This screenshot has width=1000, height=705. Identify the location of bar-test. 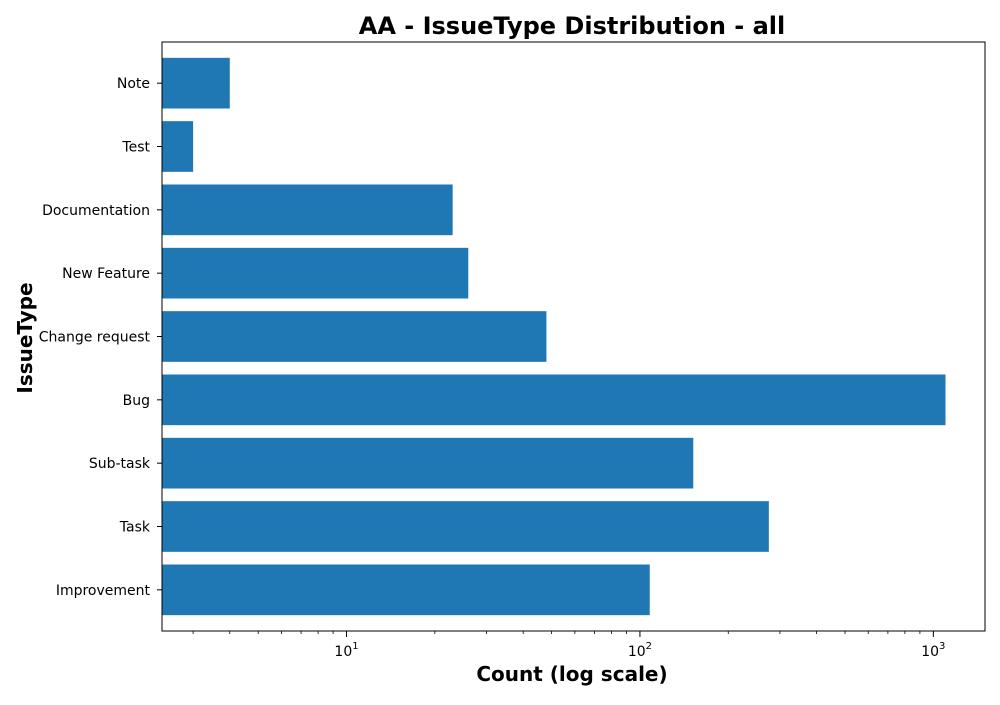
(178, 146).